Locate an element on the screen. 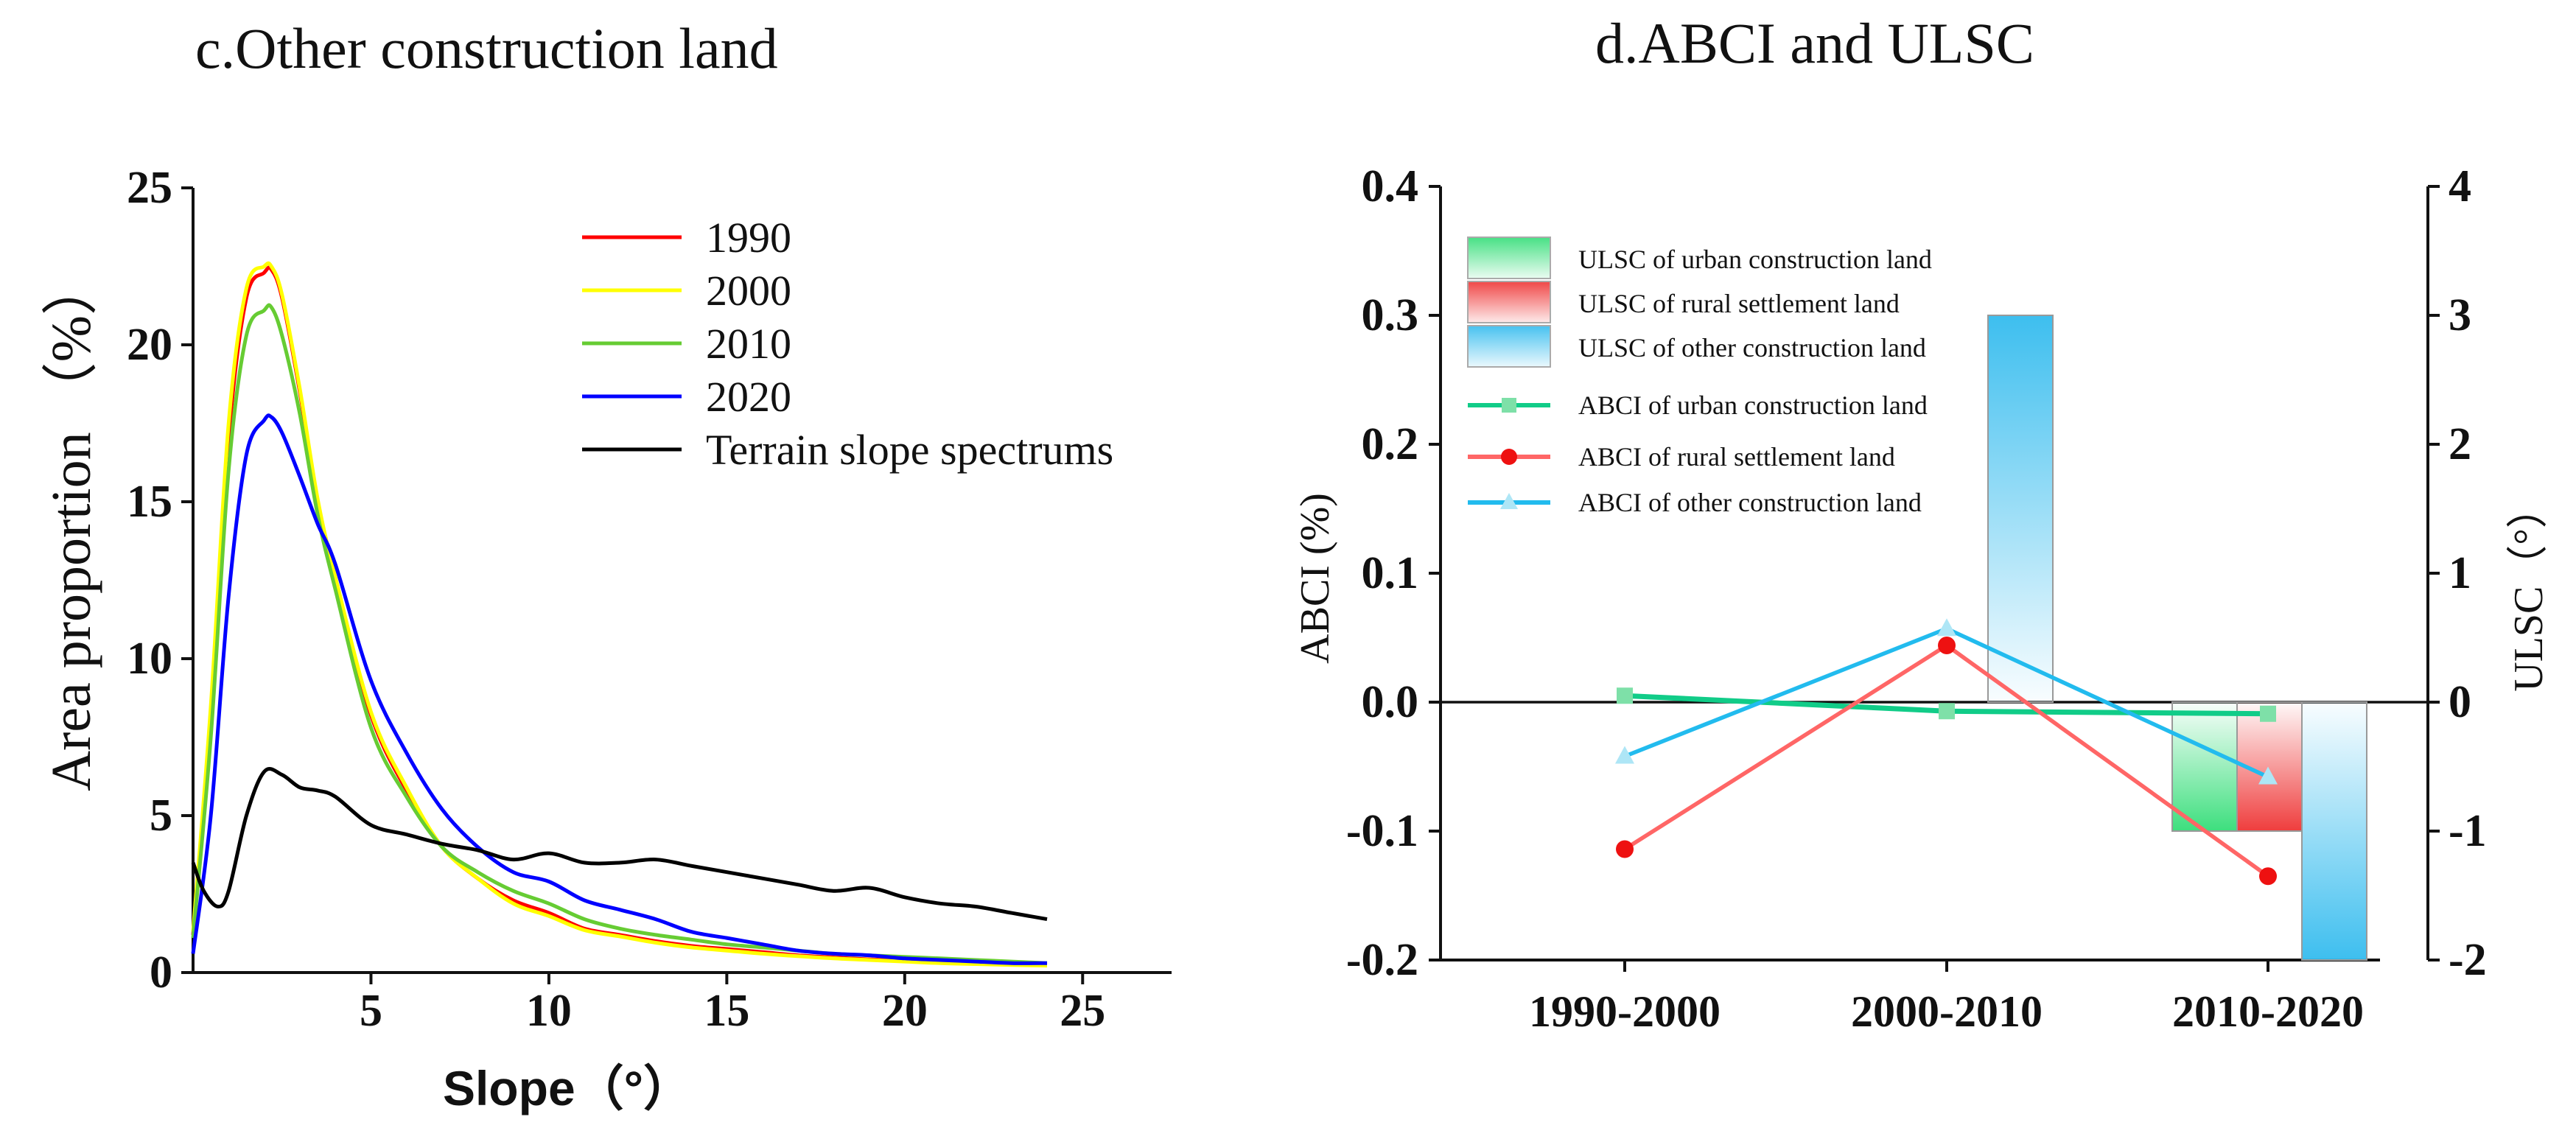 The width and height of the screenshot is (2576, 1142). chart-c-x-tick-label: 25 is located at coordinates (1082, 1011).